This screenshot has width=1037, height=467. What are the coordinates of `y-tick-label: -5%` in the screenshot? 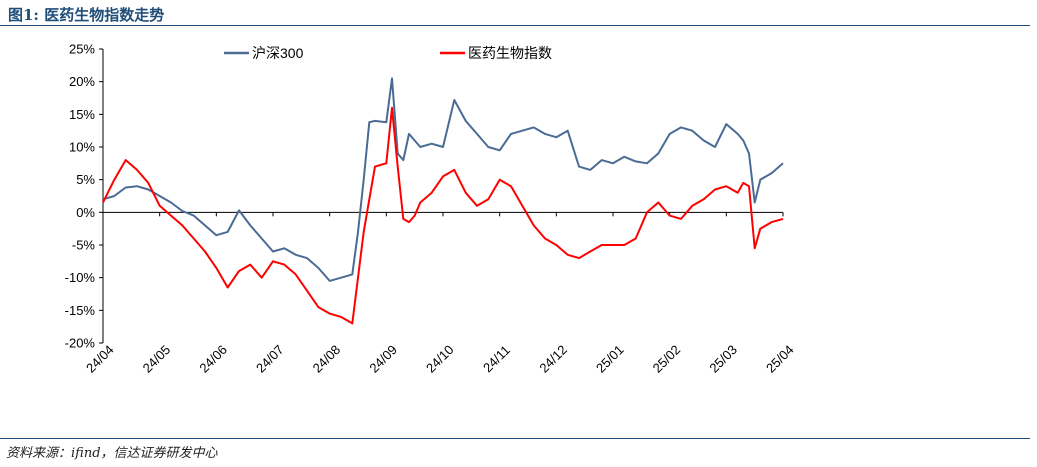 It's located at (84, 245).